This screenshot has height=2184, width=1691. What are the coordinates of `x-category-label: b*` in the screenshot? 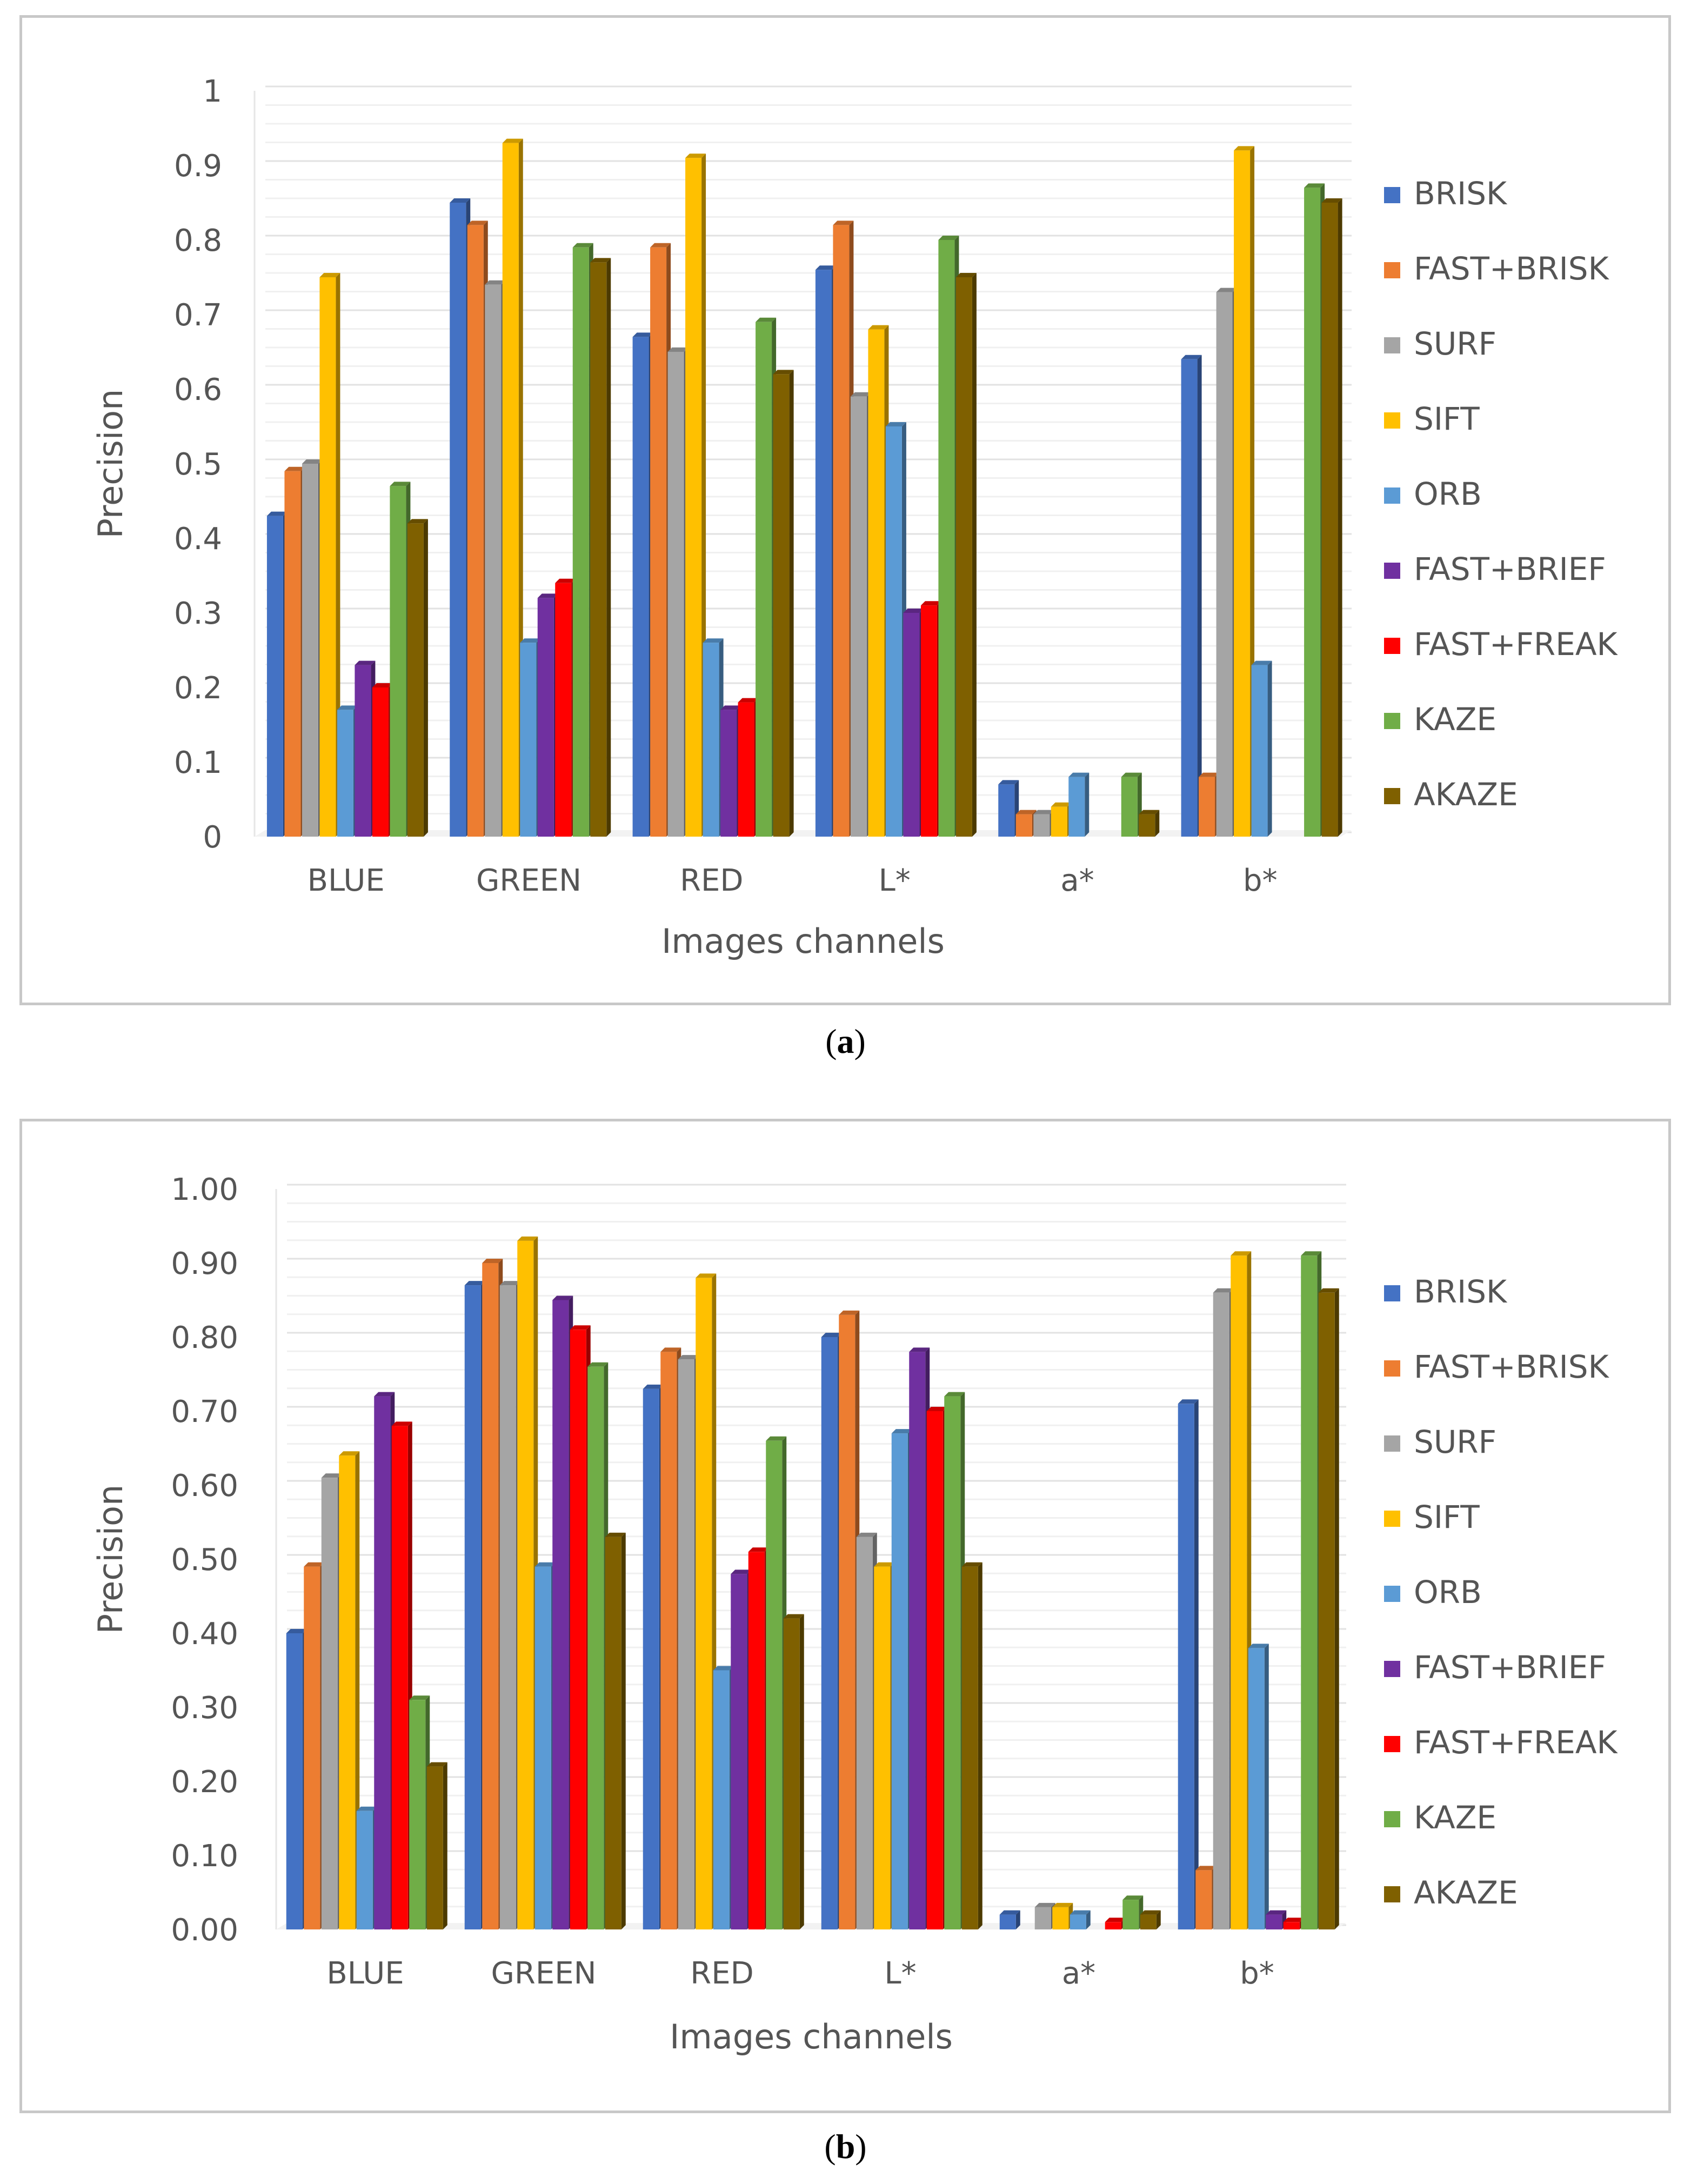 It's located at (1260, 881).